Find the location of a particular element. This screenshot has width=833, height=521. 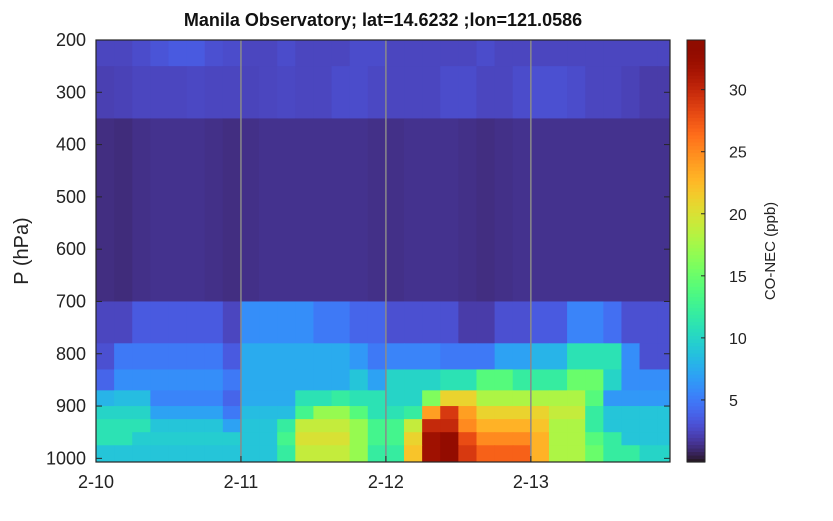

y-tick-label: 300 is located at coordinates (71, 92).